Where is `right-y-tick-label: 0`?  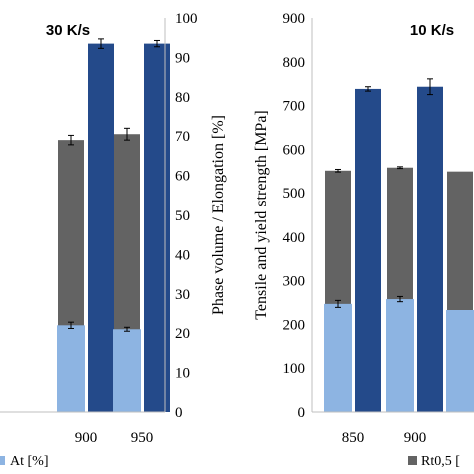
right-y-tick-label: 0 is located at coordinates (302, 413).